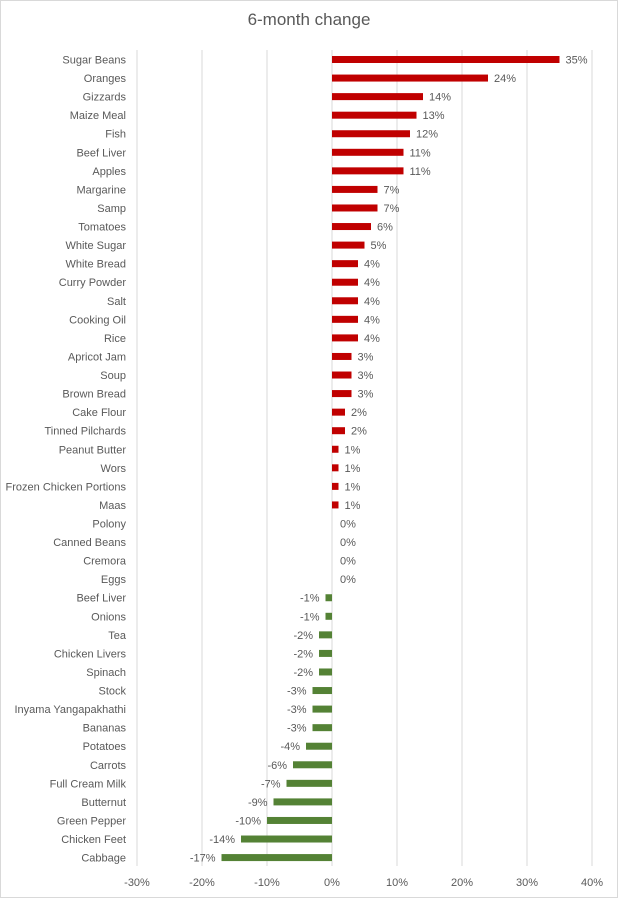  Describe the element at coordinates (105, 747) in the screenshot. I see `category-label: Potatoes` at that location.